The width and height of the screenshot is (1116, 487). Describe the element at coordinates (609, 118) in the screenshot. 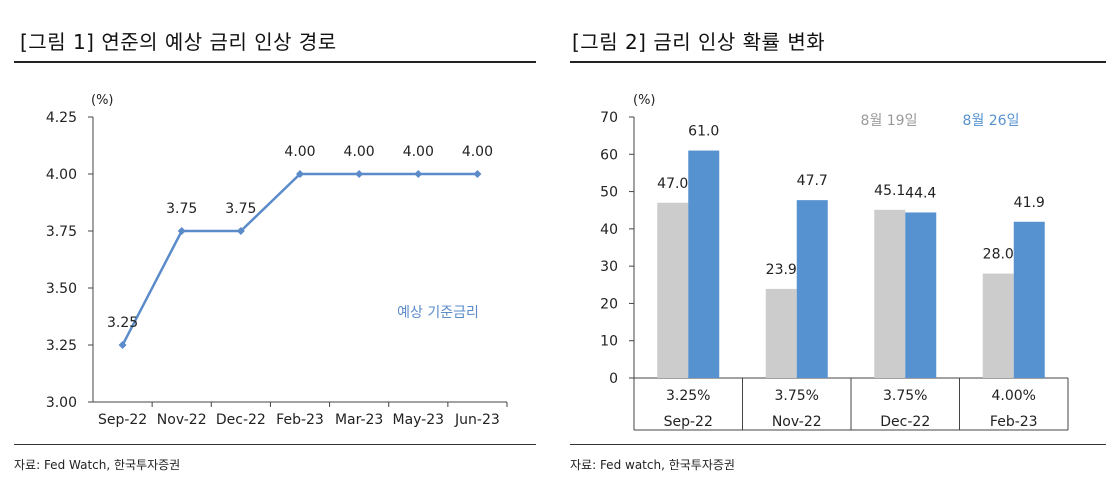

I see `y-tick-label: 70` at that location.